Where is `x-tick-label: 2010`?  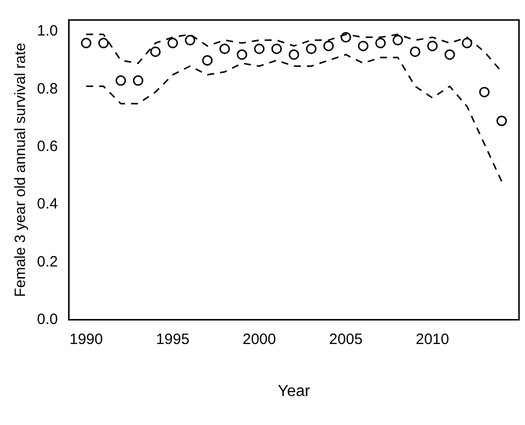 x-tick-label: 2010 is located at coordinates (433, 339).